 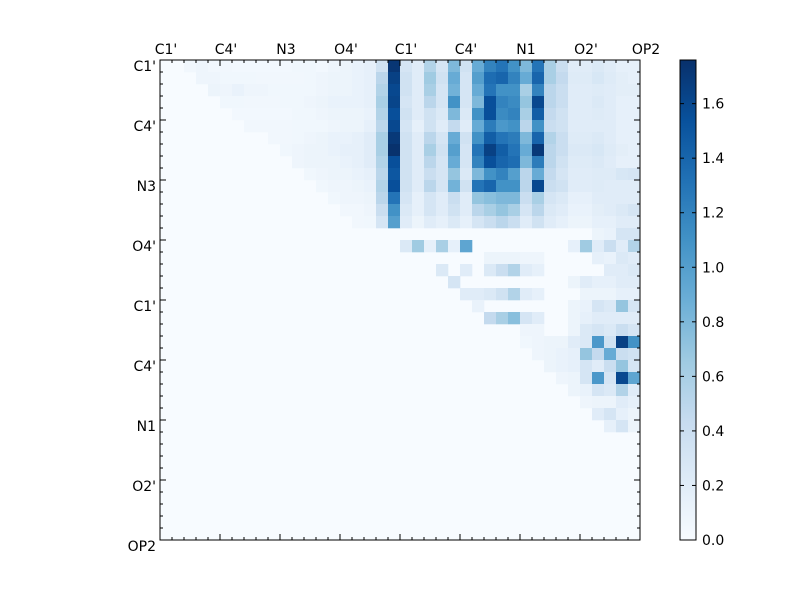 I want to click on y-tick-label: C1', so click(x=144, y=67).